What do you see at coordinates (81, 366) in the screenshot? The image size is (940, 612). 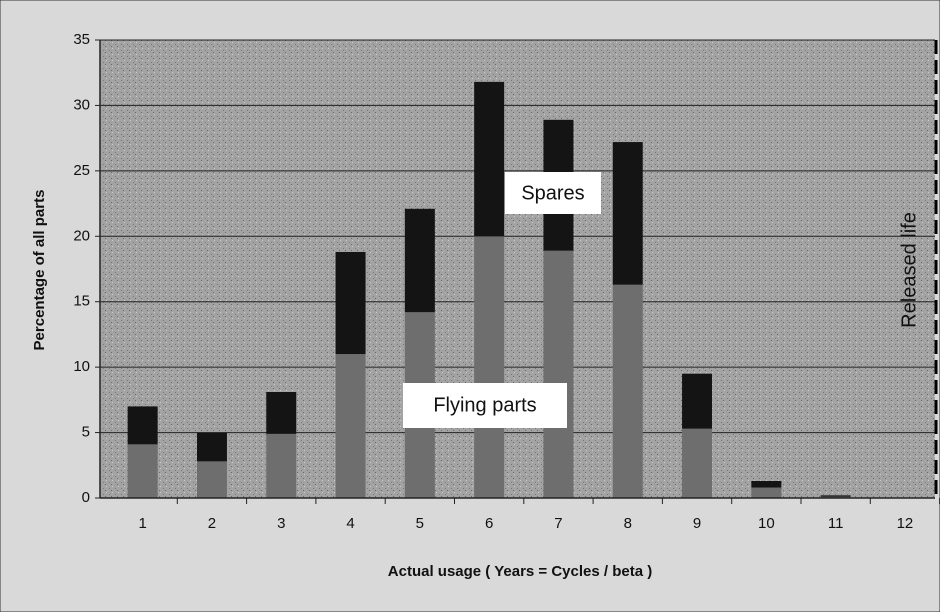 I see `y-tick-label: 10` at bounding box center [81, 366].